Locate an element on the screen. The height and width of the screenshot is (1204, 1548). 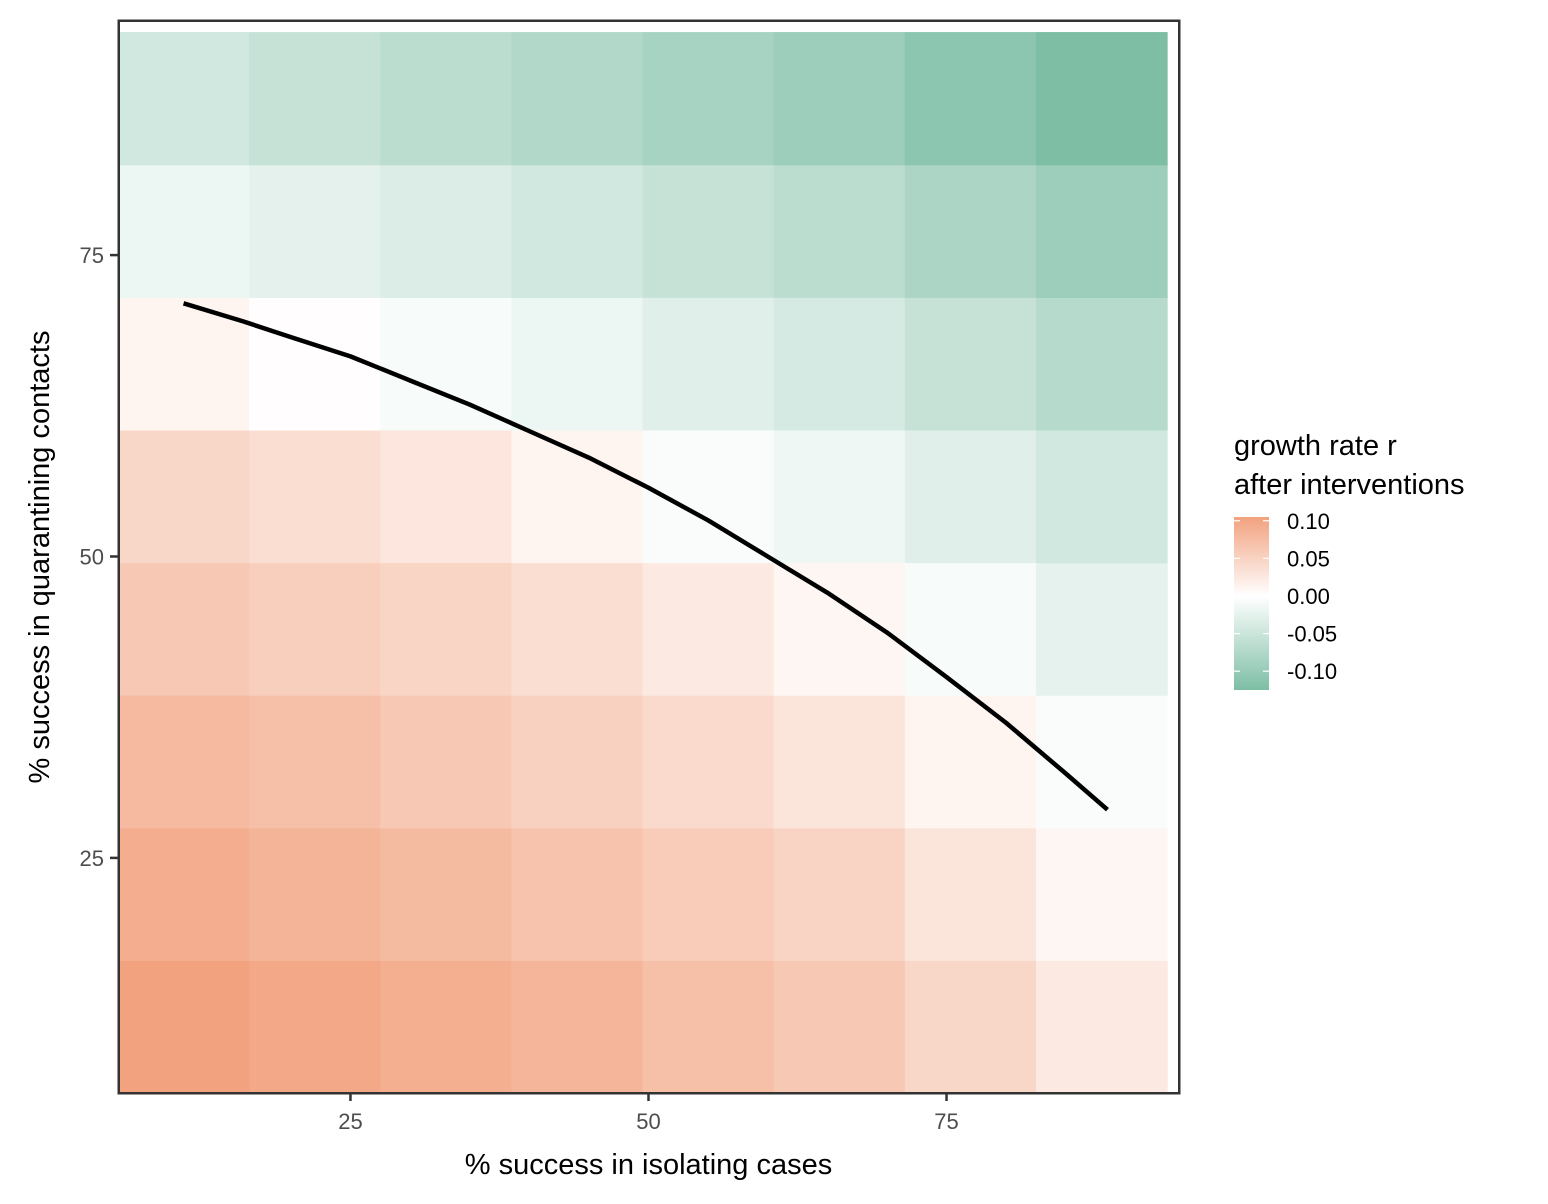
x-axis-title: % success in isolating cases is located at coordinates (649, 1165).